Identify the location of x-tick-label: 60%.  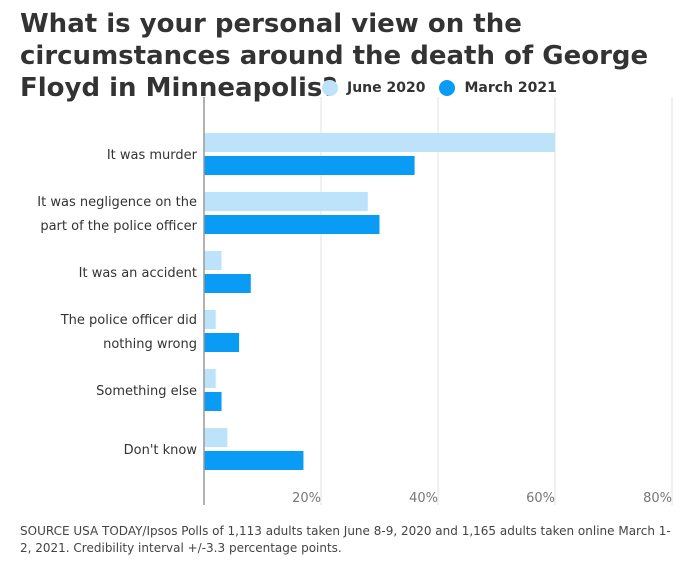
(540, 498).